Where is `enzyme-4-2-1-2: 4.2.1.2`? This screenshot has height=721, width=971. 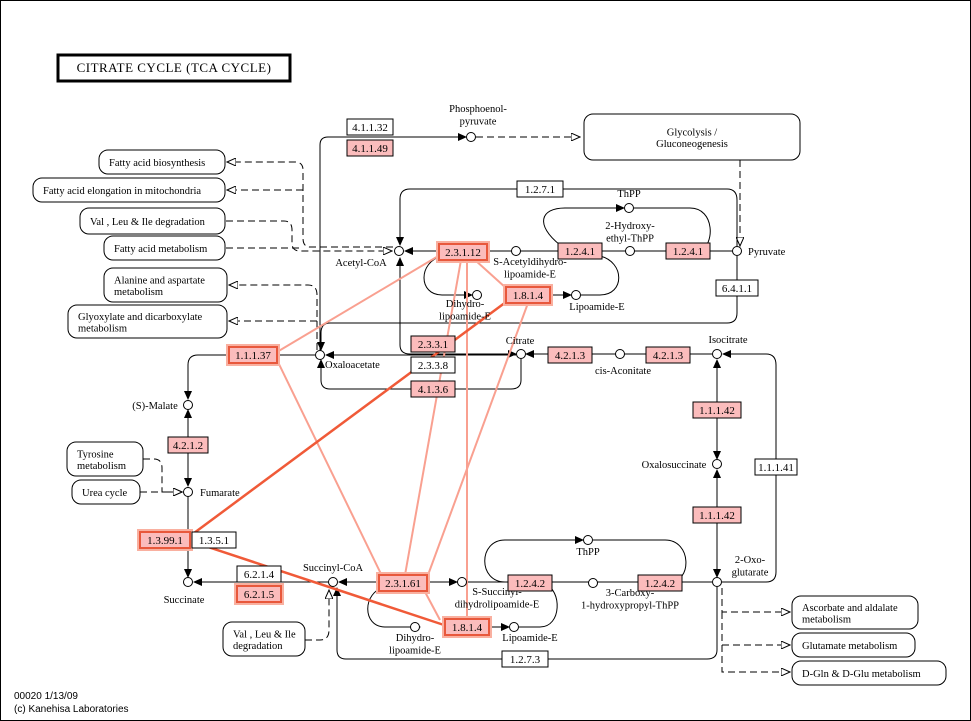 enzyme-4-2-1-2: 4.2.1.2 is located at coordinates (188, 445).